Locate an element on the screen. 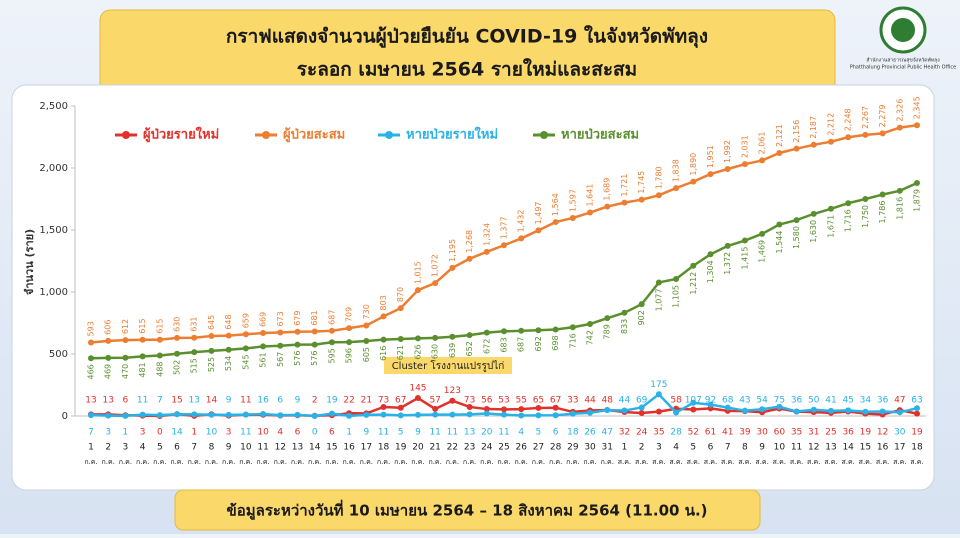 This screenshot has width=960, height=538. data-label: 3 is located at coordinates (108, 433).